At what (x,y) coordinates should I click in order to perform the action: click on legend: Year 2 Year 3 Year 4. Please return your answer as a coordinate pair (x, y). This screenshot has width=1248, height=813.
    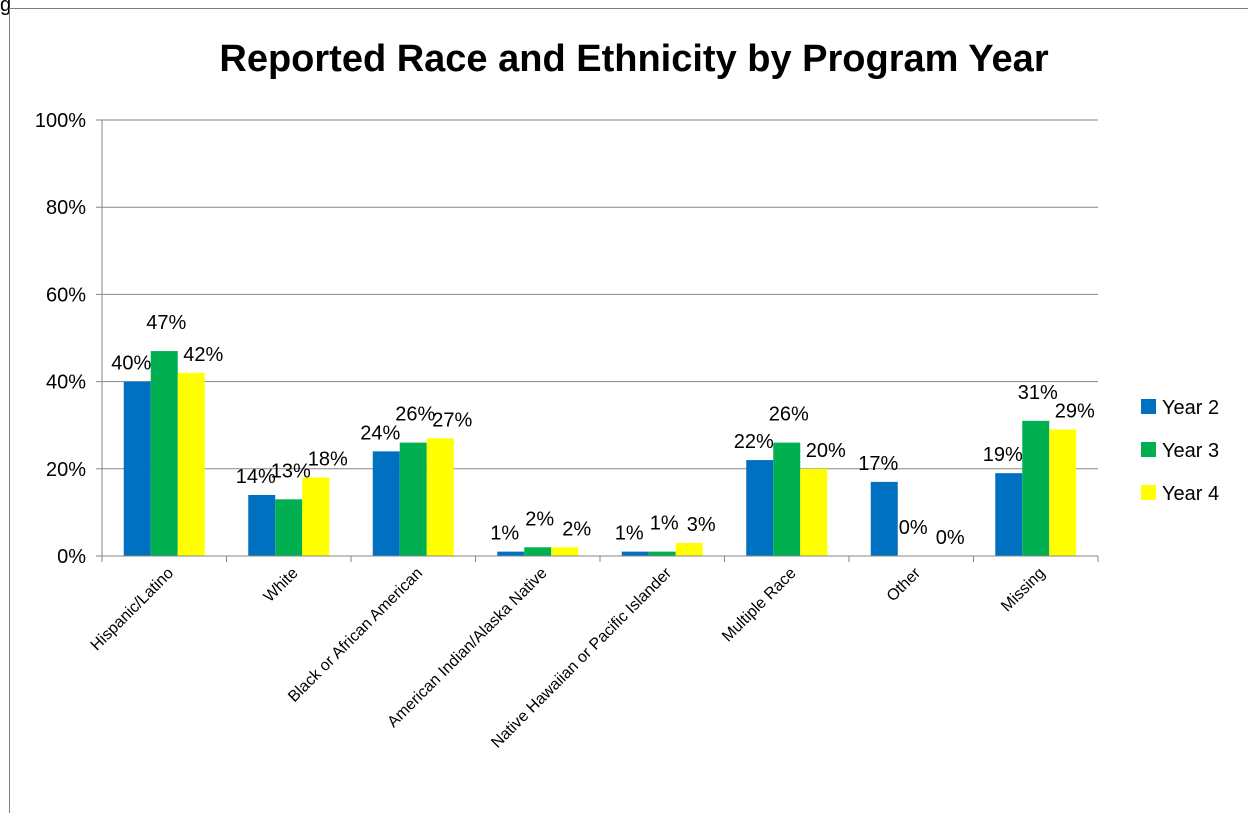
    Looking at the image, I should click on (1180, 451).